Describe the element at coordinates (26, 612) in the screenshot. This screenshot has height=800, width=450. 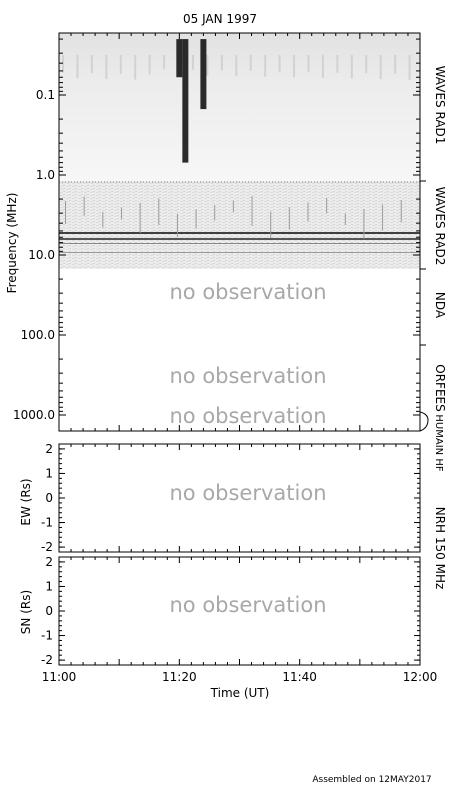
I see `sn-axis-title: SN (Rs)` at that location.